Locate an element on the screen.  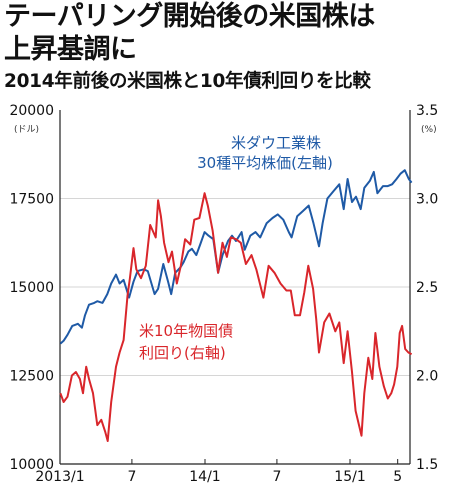
yield-series-label-line-2: 利回り(右軸) is located at coordinates (182, 353).